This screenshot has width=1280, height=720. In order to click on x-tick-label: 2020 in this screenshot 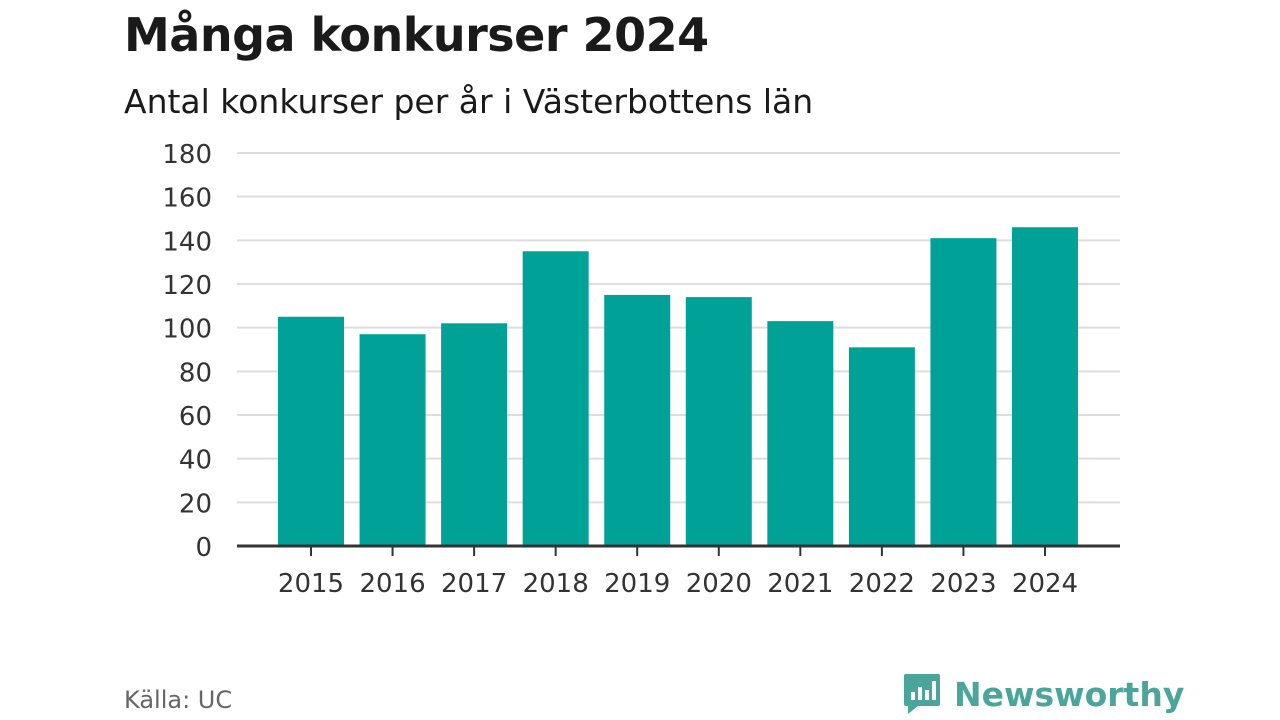, I will do `click(719, 584)`.